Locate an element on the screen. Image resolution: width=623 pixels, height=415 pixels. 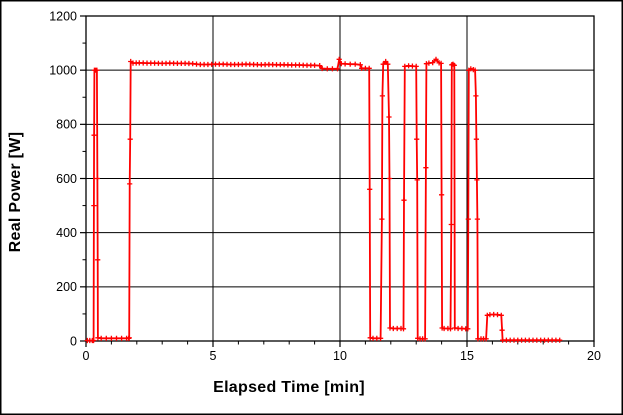
y-tick-label: 800 is located at coordinates (66, 125).